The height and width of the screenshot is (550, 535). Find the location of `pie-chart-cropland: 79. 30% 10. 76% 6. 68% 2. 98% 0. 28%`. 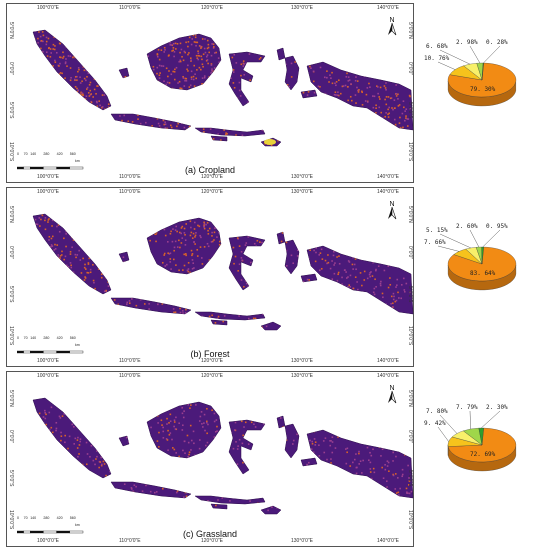

pie-chart-cropland: 79. 30% 10. 76% 6. 68% 2. 98% 0. 28% is located at coordinates (475, 75).